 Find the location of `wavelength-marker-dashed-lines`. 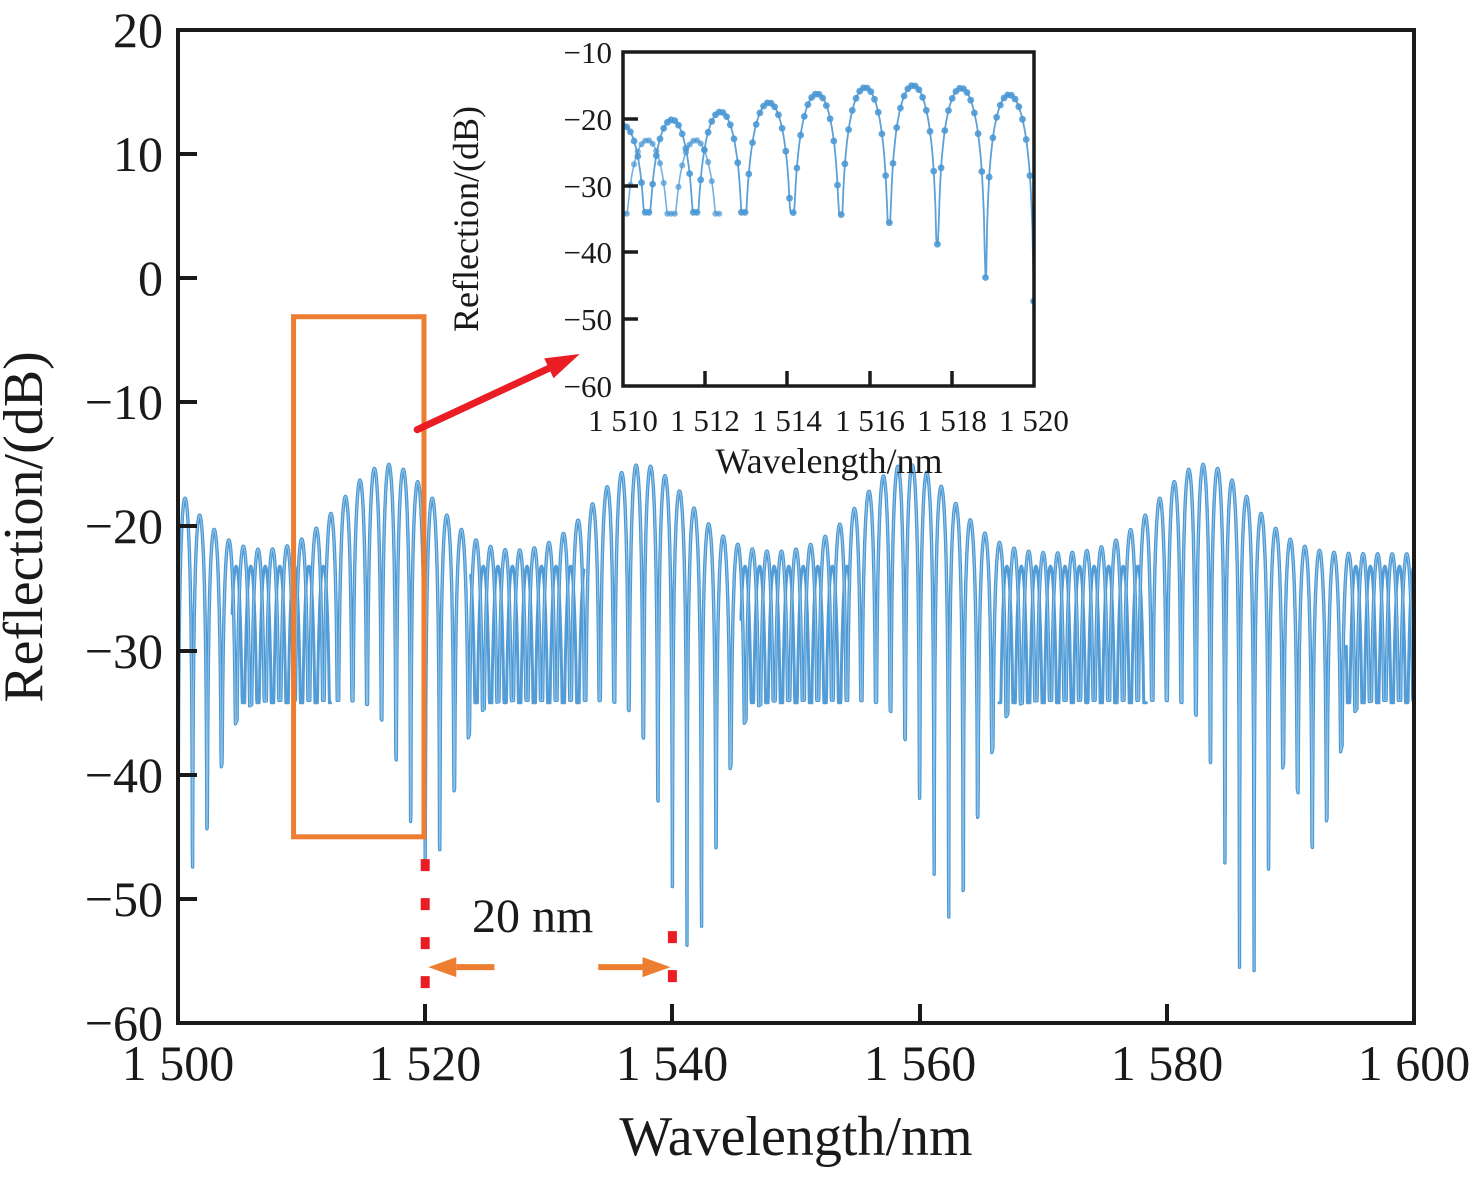

wavelength-marker-dashed-lines is located at coordinates (548, 936).